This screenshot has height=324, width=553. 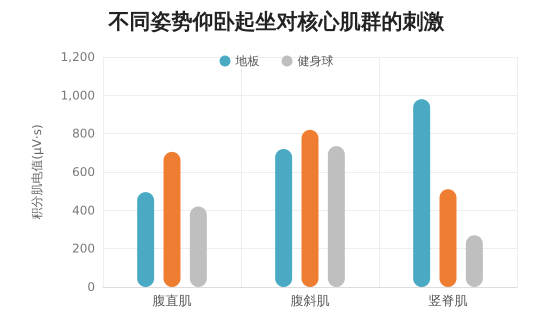 What do you see at coordinates (83, 133) in the screenshot?
I see `y-tick-label: 800` at bounding box center [83, 133].